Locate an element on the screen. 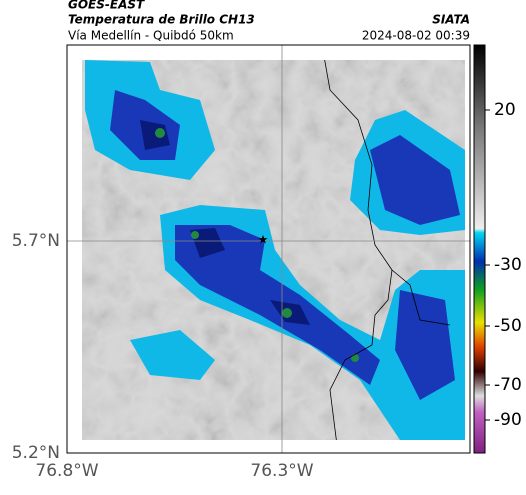 The width and height of the screenshot is (526, 495). colorbar-label: 20 is located at coordinates (505, 110).